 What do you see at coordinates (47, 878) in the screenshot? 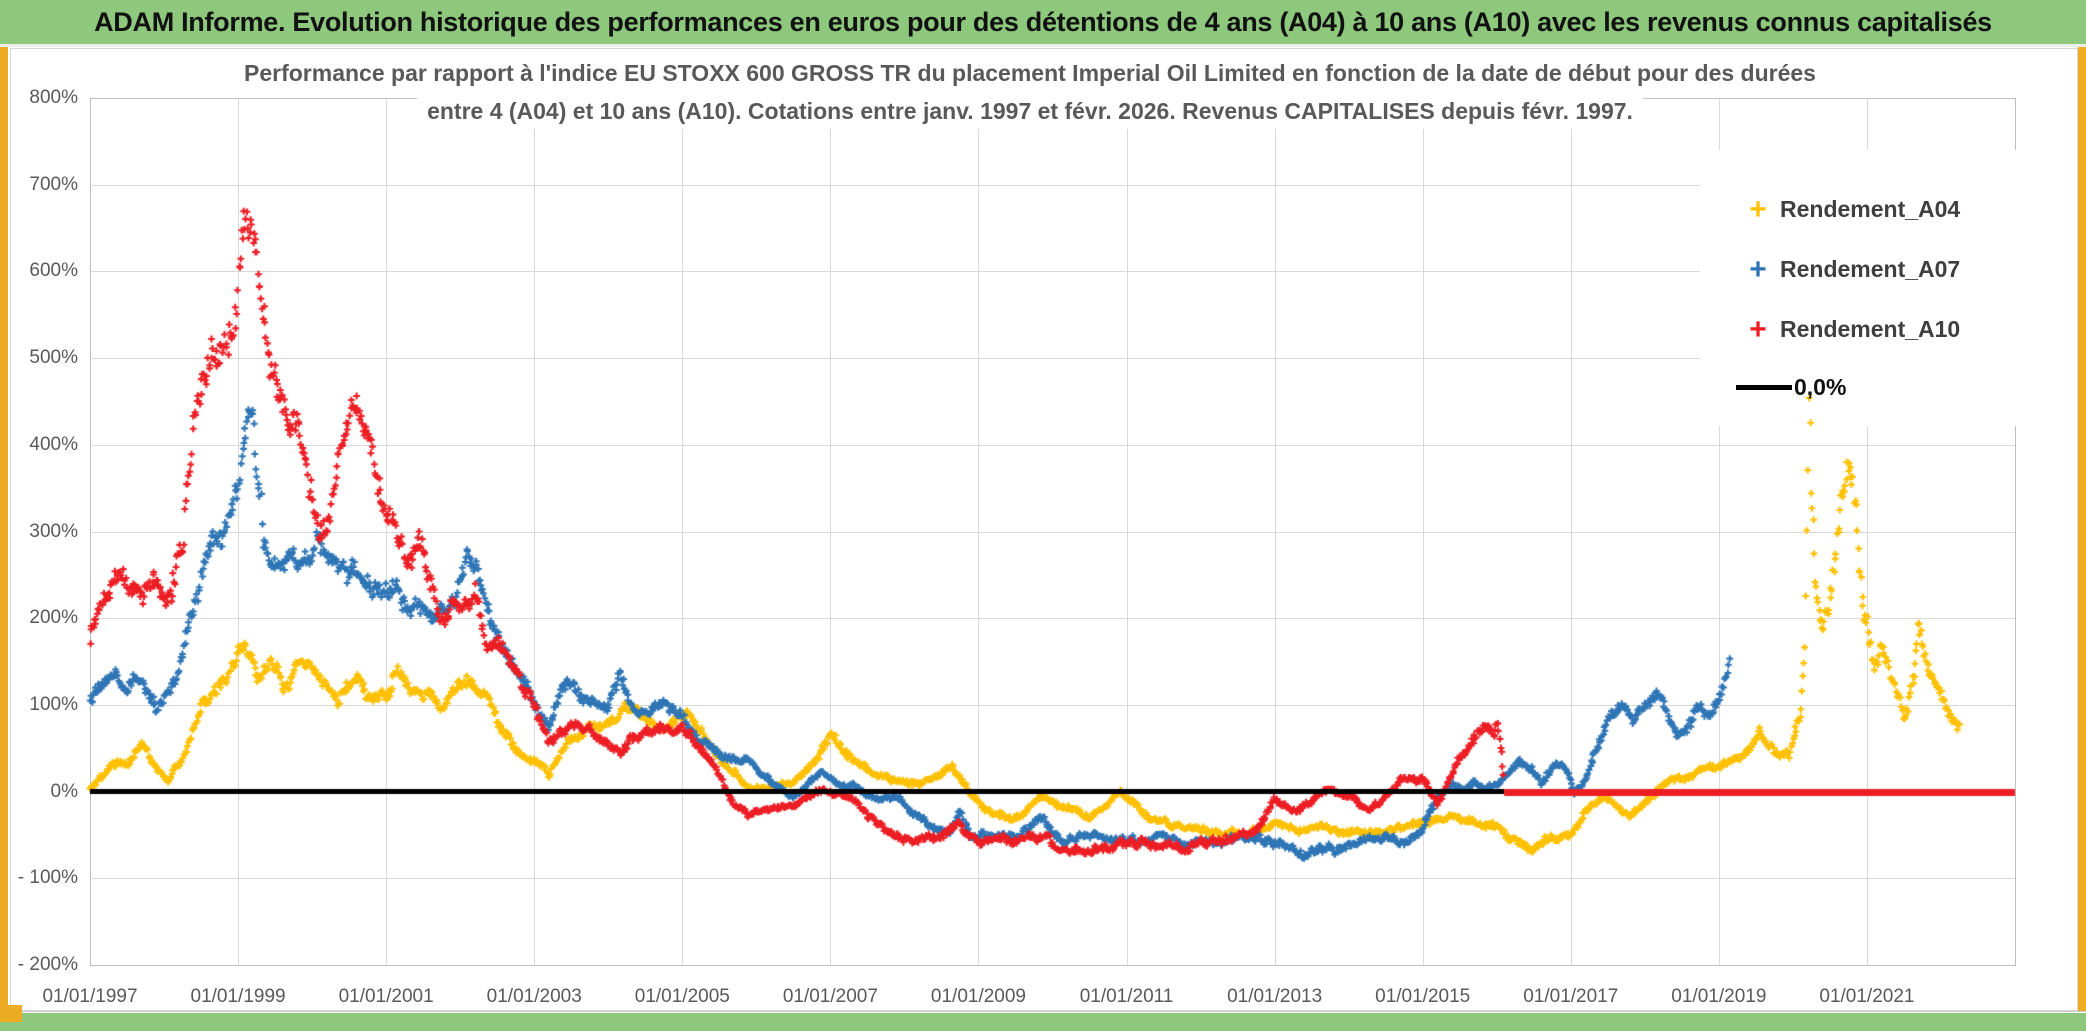
I see `y-axis-tick-label: - 100%` at bounding box center [47, 878].